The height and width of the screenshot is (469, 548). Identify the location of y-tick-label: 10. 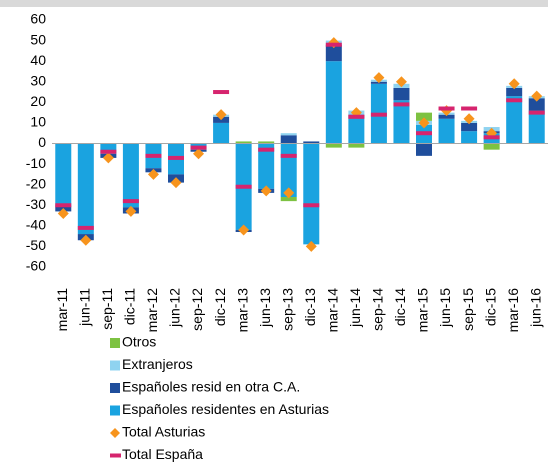
(38, 122).